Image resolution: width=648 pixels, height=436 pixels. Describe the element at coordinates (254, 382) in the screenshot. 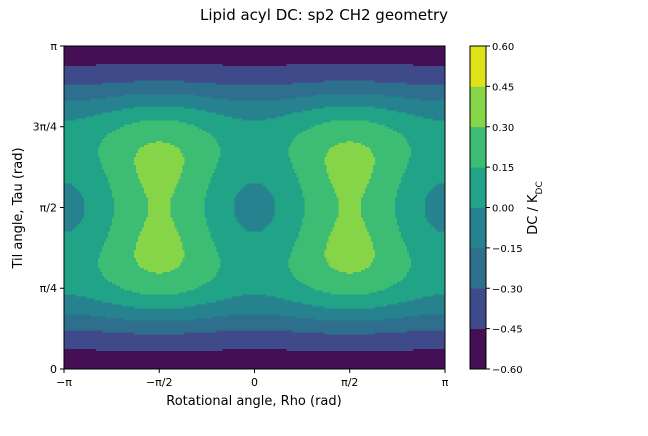

I see `x-tick-label: 0` at that location.